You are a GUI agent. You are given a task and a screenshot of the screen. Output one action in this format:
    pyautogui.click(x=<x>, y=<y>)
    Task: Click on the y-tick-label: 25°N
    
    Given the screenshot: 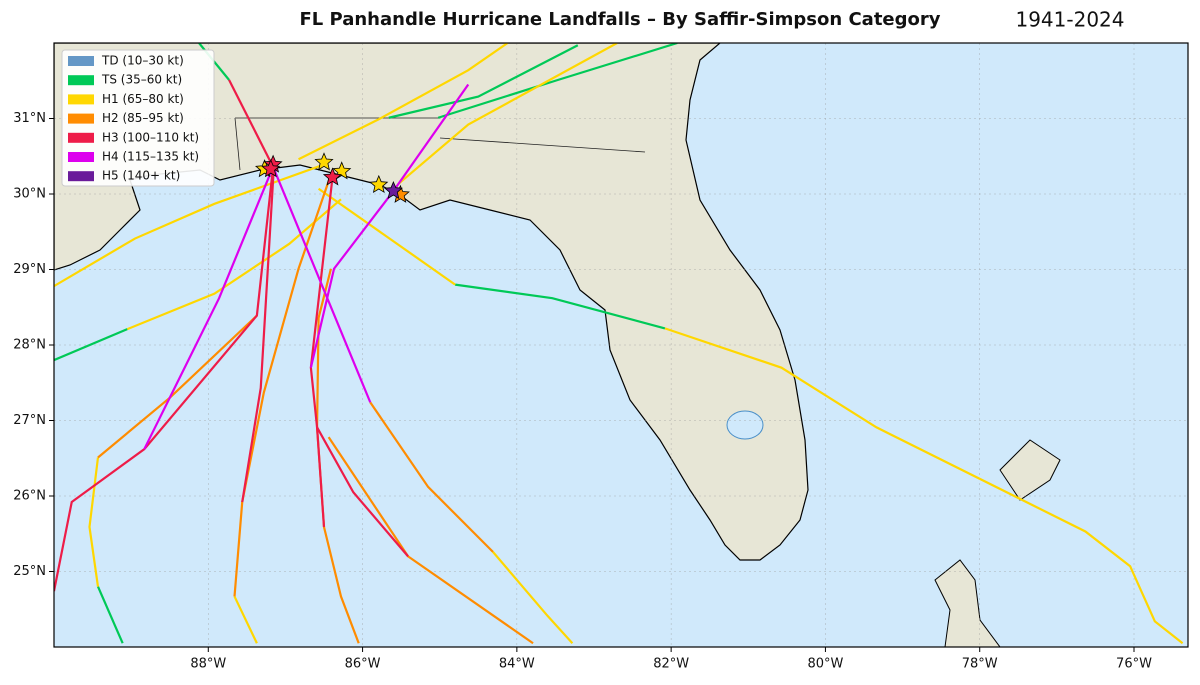 What is the action you would take?
    pyautogui.click(x=29, y=571)
    